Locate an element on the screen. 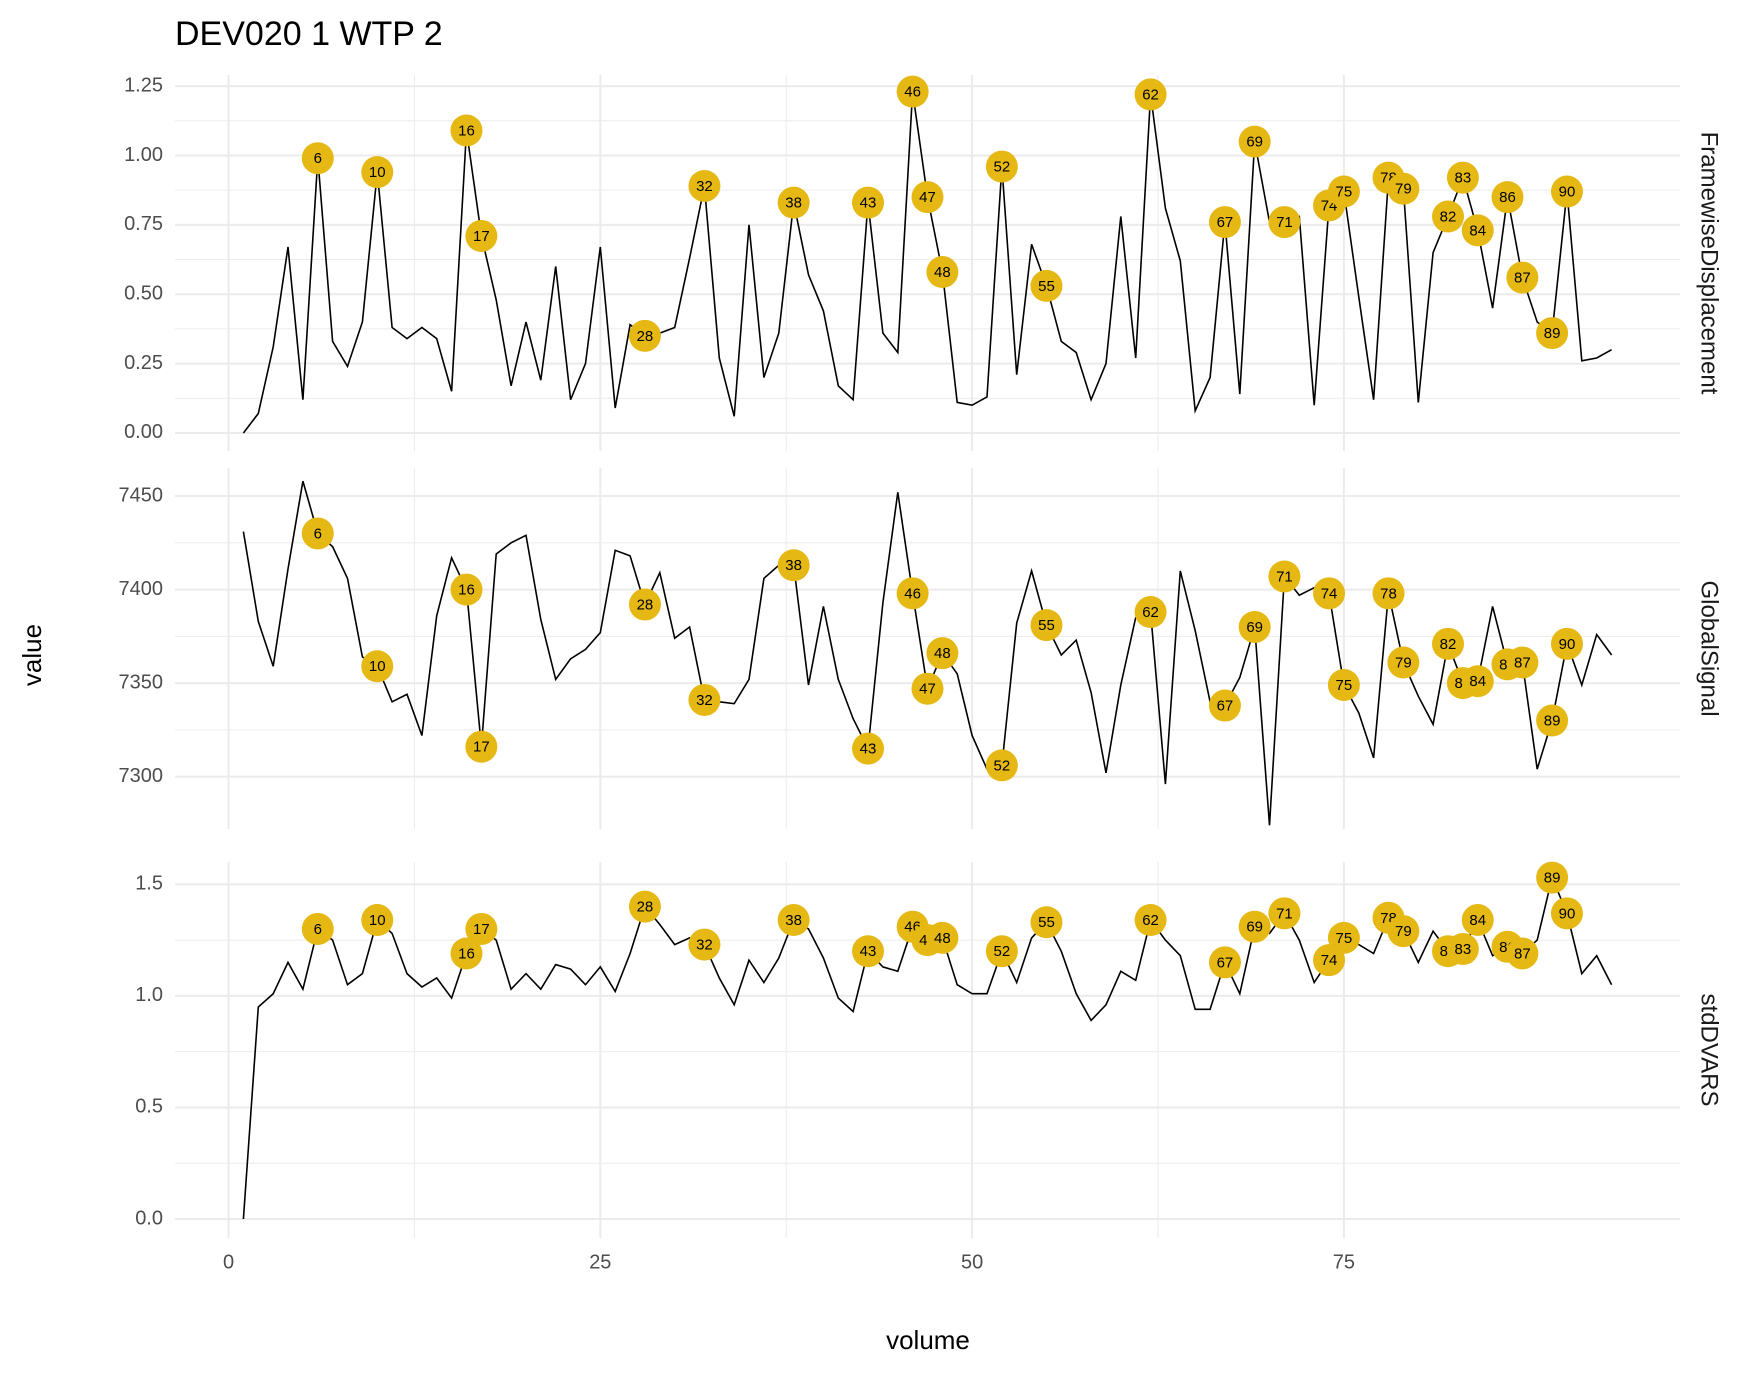 This screenshot has width=1750, height=1375. strip-label: GlobalSignal is located at coordinates (1709, 648).